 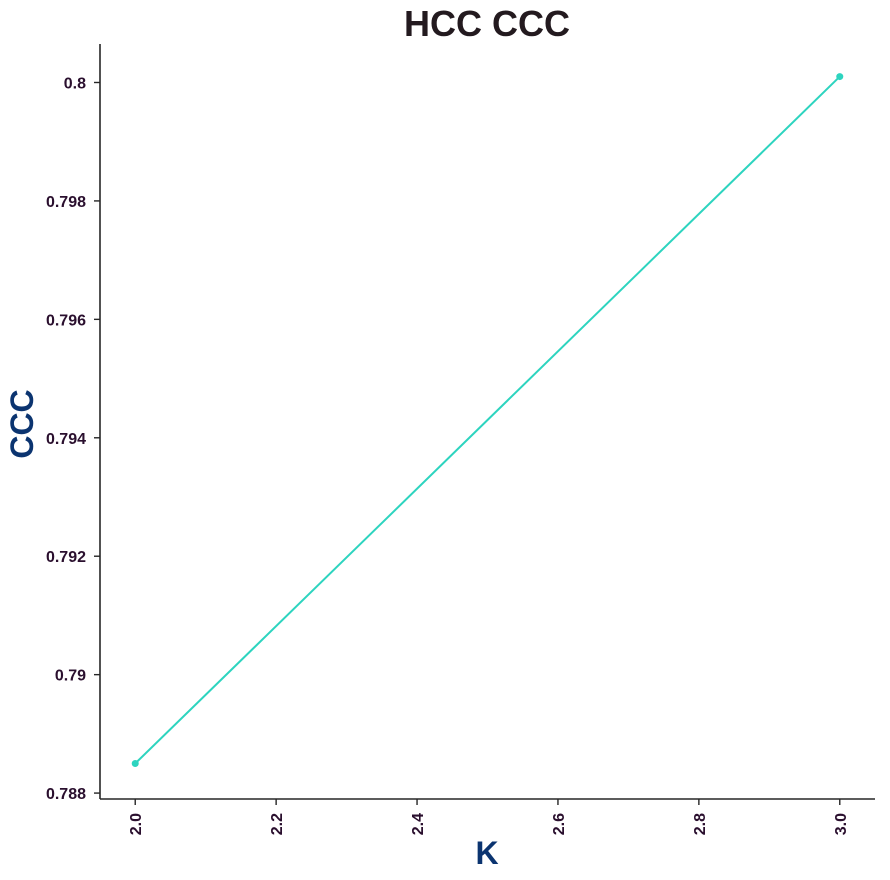 What do you see at coordinates (75, 83) in the screenshot?
I see `y-tick-label: 0.8` at bounding box center [75, 83].